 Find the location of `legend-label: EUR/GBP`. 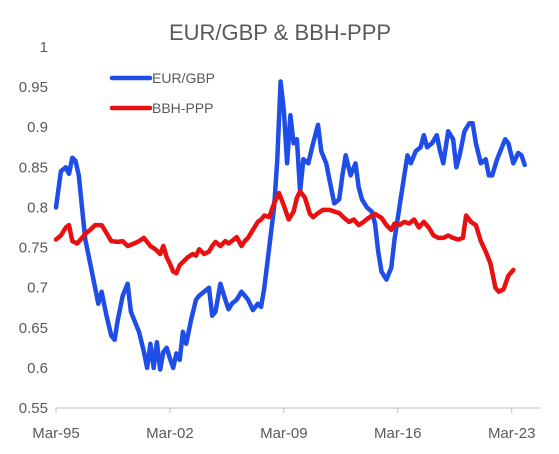

legend-label: EUR/GBP is located at coordinates (183, 78).